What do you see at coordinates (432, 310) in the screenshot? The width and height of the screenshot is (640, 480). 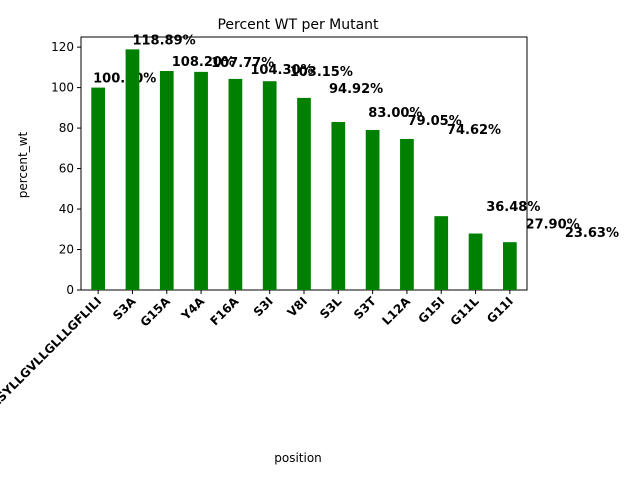 I see `x-tick-label: G15I` at bounding box center [432, 310].